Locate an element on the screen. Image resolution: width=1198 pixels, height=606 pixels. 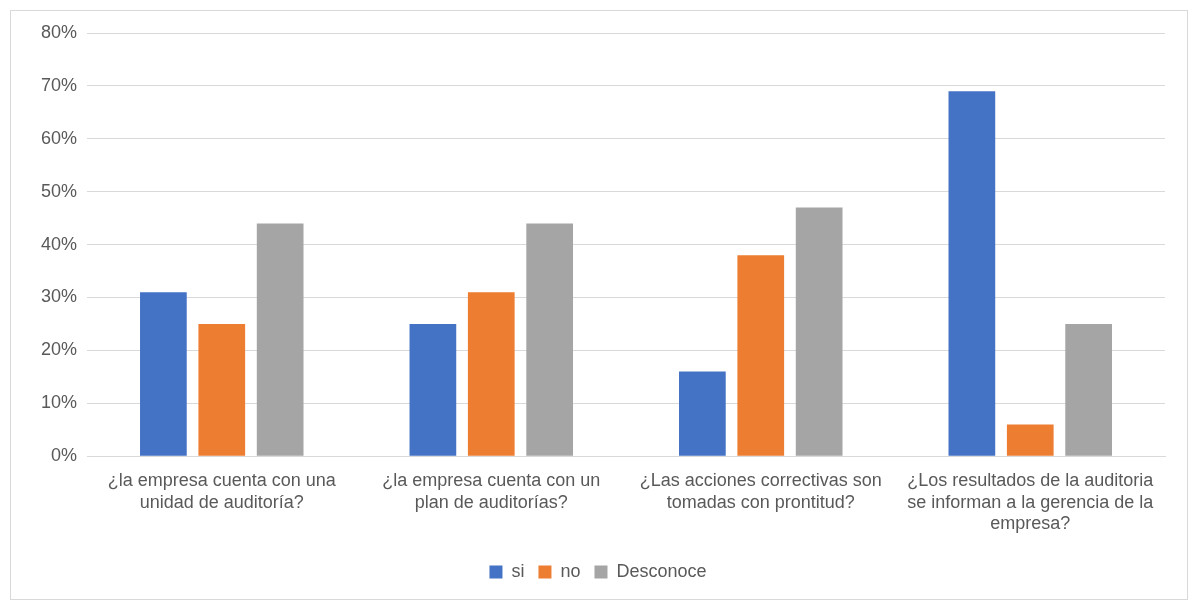
y-tick-label: 20% is located at coordinates (59, 349).